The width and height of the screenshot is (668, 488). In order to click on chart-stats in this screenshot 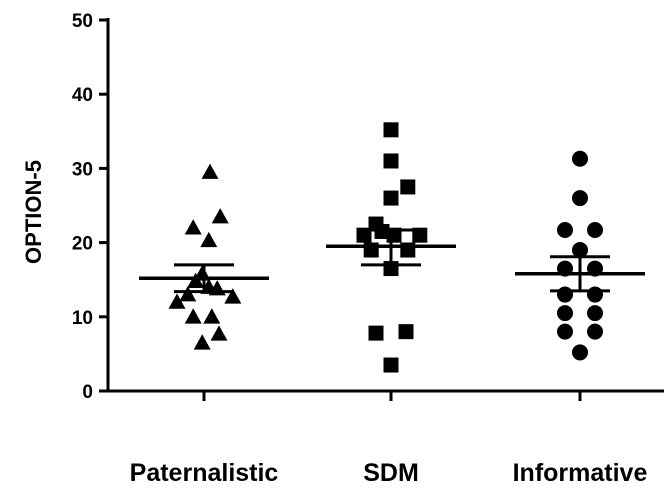, I will do `click(392, 261)`.